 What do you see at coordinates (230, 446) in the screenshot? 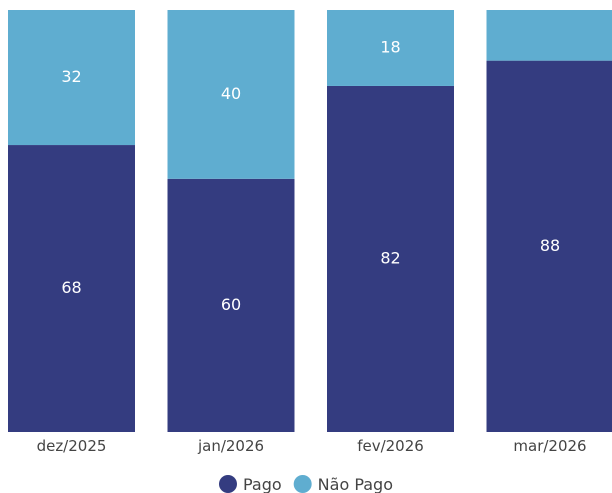
I see `x-tick-label-1: jan/2026` at bounding box center [230, 446].